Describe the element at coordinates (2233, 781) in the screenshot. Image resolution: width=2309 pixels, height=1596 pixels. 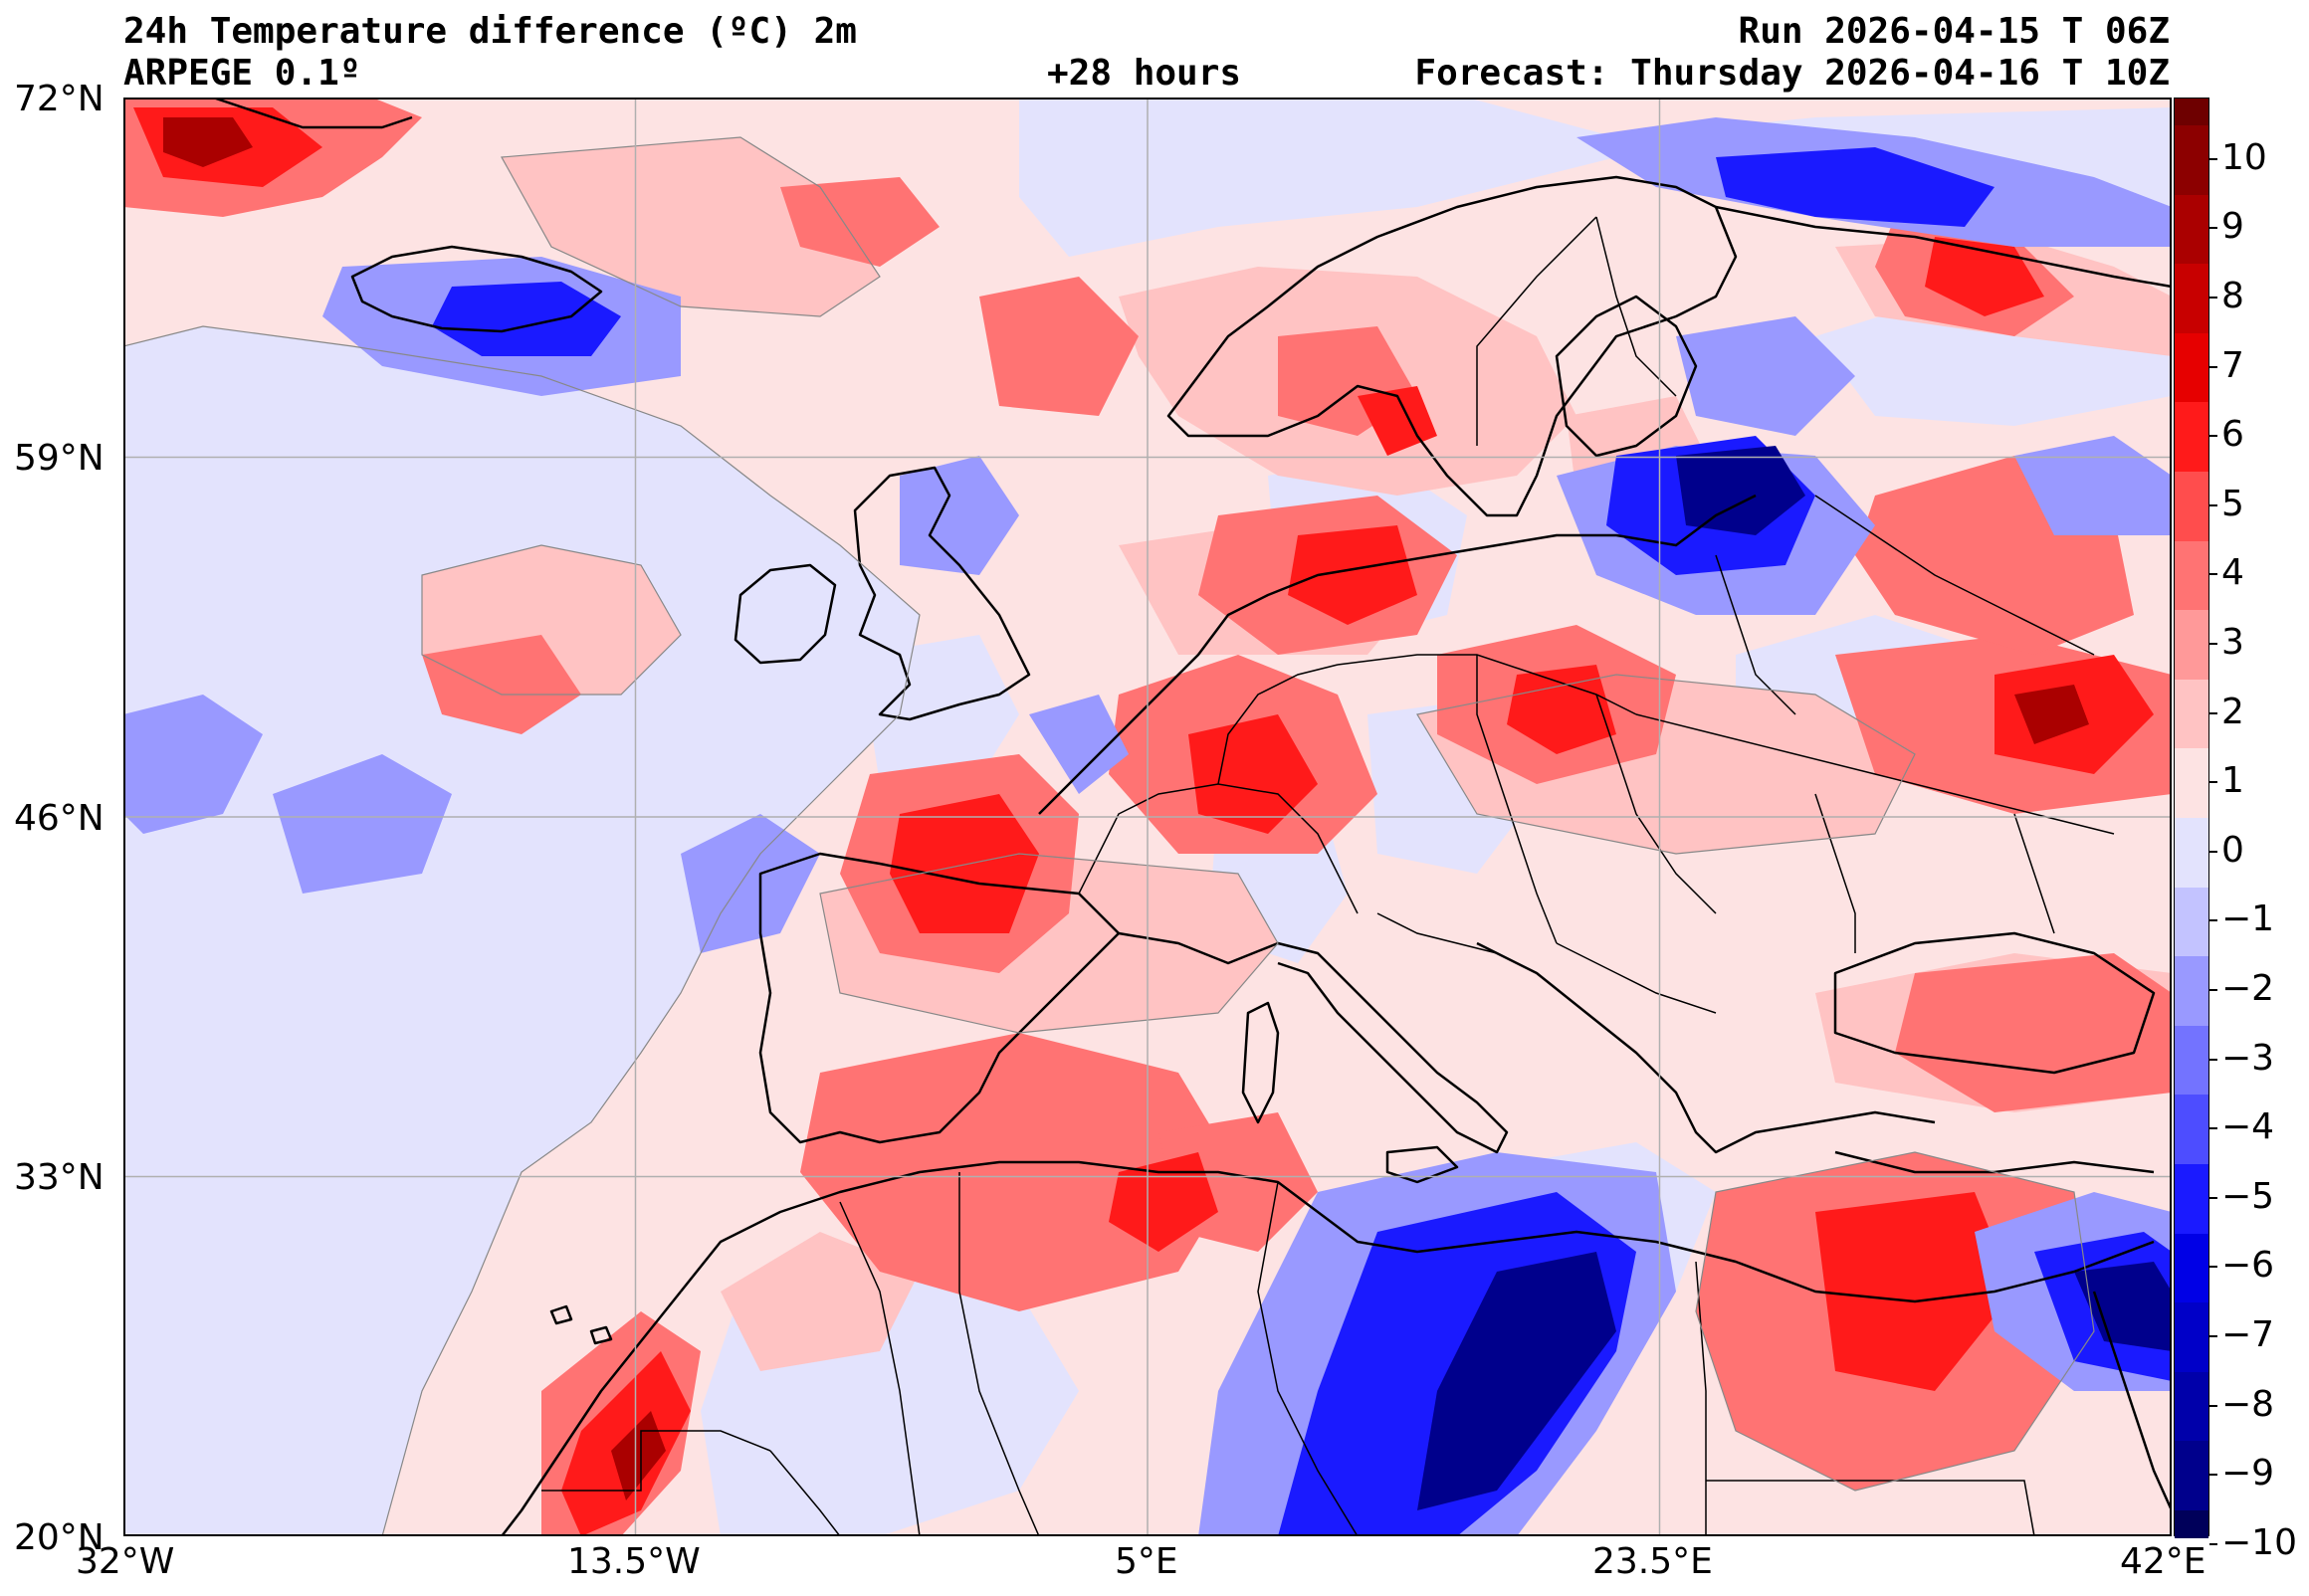
I see `colorbar-tick-label: 1` at that location.